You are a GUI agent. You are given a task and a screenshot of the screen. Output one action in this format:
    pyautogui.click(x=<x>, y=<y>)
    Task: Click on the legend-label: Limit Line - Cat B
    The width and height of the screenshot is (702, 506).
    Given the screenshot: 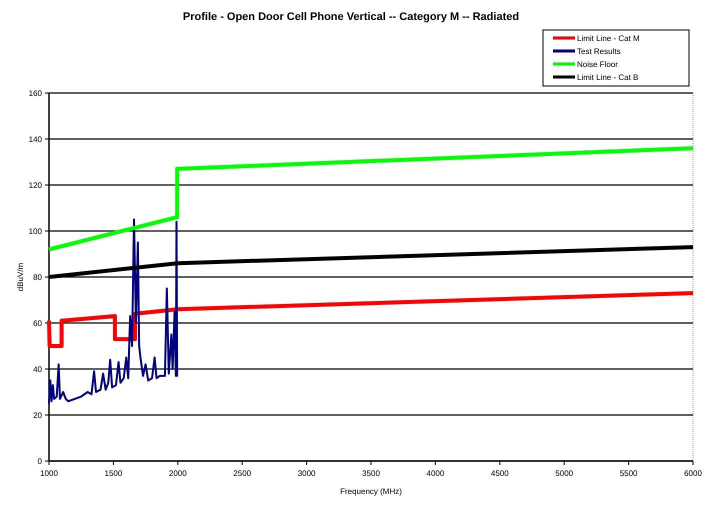 What is the action you would take?
    pyautogui.click(x=607, y=77)
    